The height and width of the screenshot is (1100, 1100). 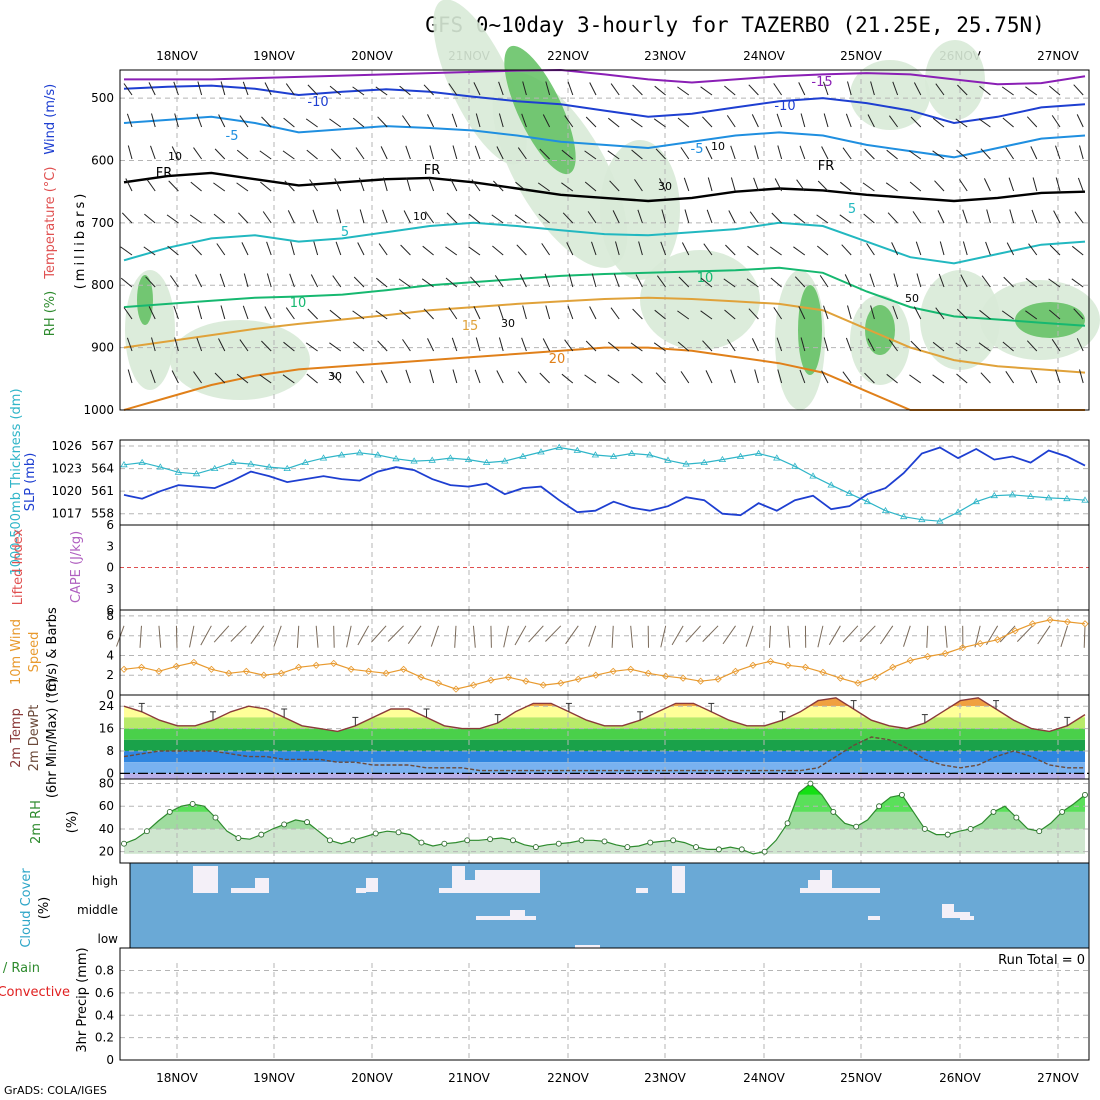 I want to click on wind-tick-0: 0, so click(x=110, y=695).